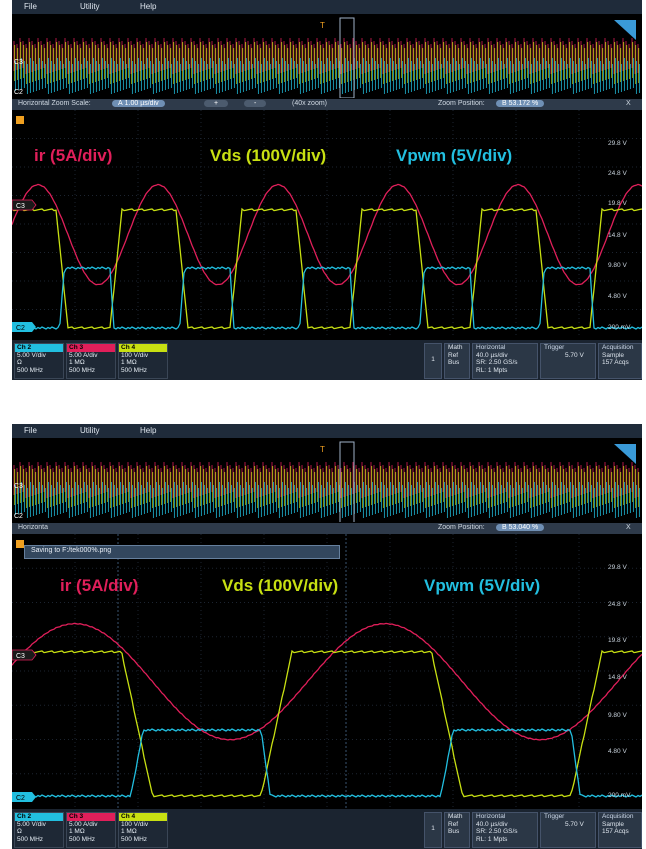  Describe the element at coordinates (99, 585) in the screenshot. I see `legend-ir: ir (5A/div)` at that location.